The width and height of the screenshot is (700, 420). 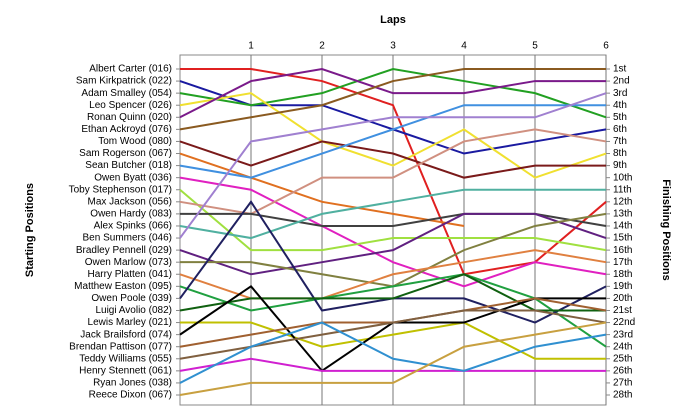 I want to click on y2-tick-label: 10th, so click(x=622, y=177).